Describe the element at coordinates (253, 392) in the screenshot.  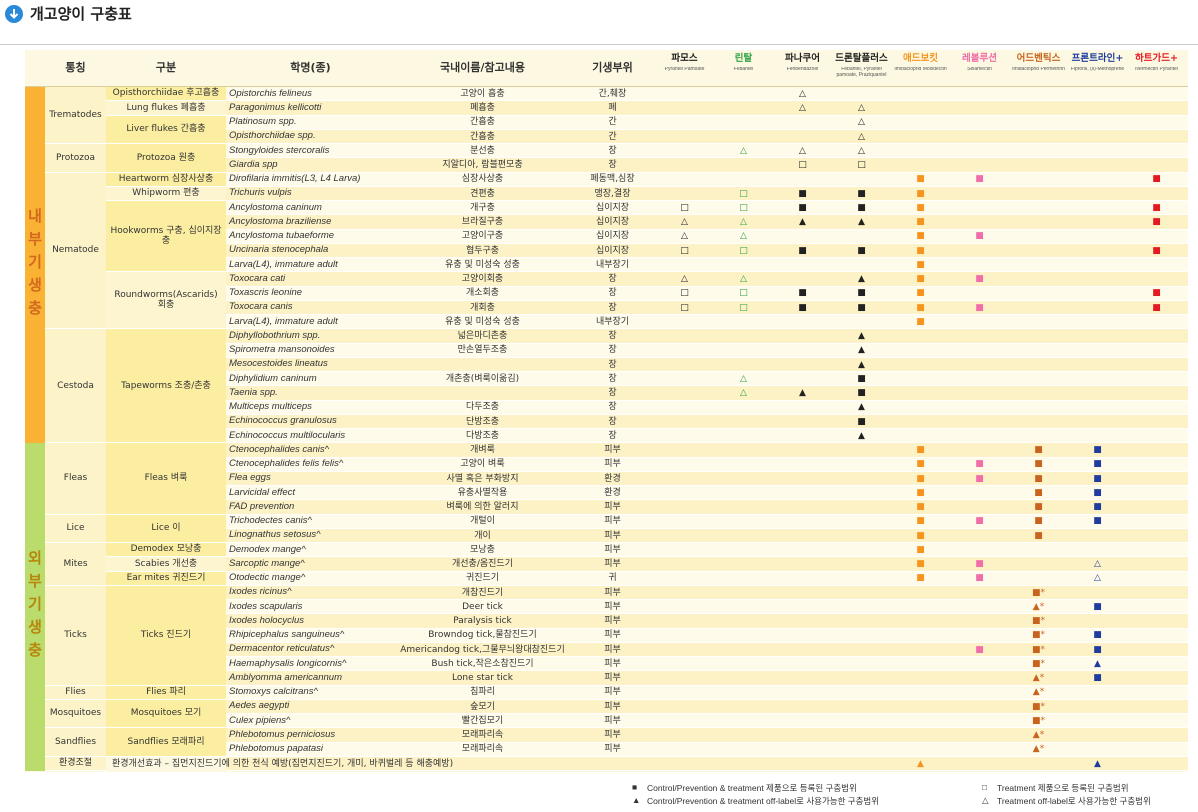
I see `scientific-name: Taenia spp.` at that location.